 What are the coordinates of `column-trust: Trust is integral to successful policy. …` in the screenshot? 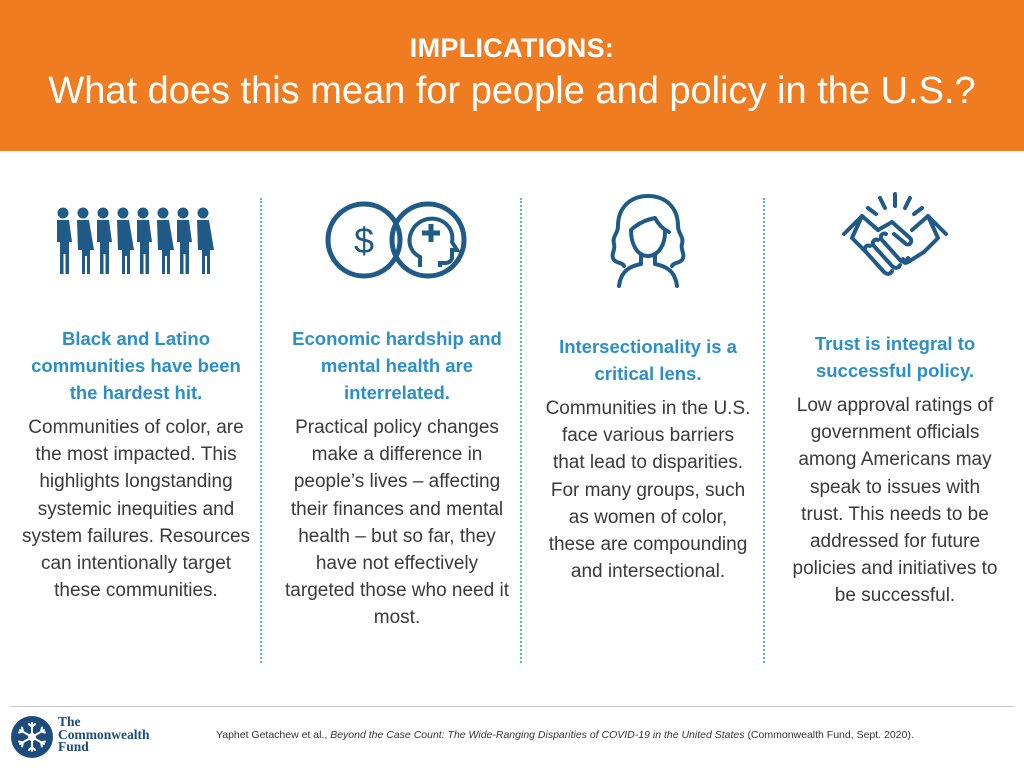 It's located at (895, 397).